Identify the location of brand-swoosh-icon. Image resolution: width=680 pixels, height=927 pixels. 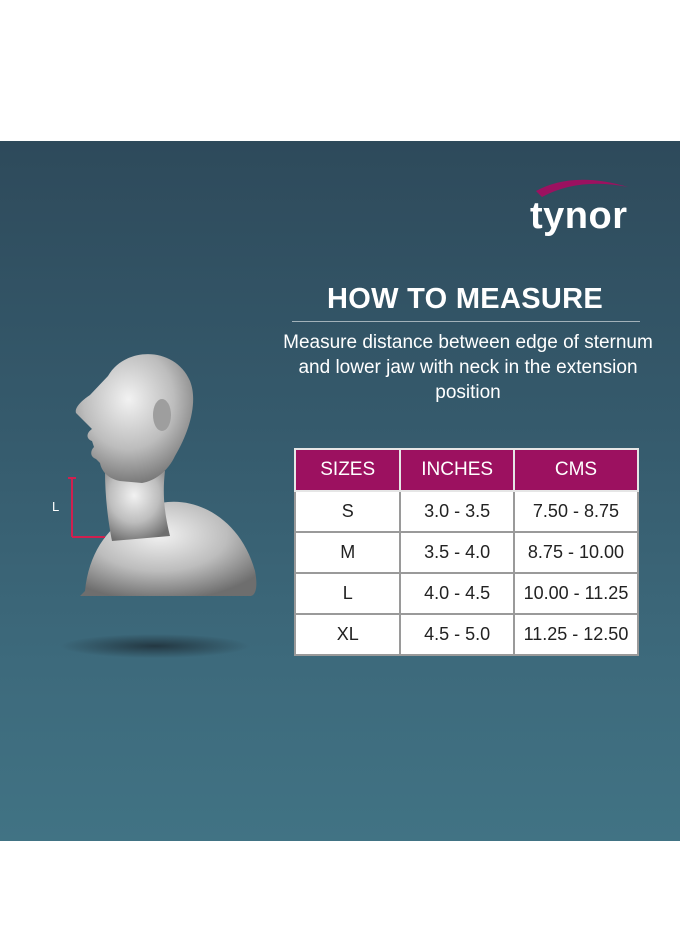
(582, 188).